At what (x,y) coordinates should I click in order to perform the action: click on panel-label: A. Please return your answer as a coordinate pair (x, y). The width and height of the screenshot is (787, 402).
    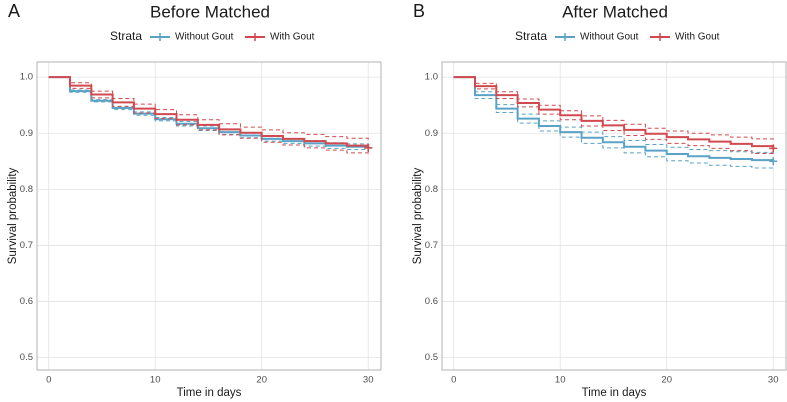
    Looking at the image, I should click on (14, 11).